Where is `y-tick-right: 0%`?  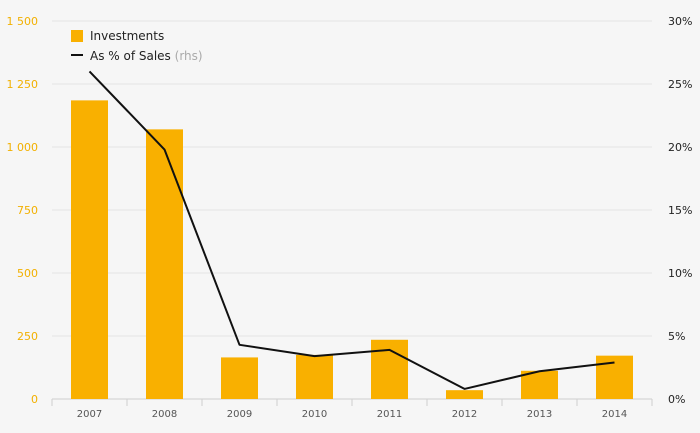
y-tick-right: 0% is located at coordinates (676, 399).